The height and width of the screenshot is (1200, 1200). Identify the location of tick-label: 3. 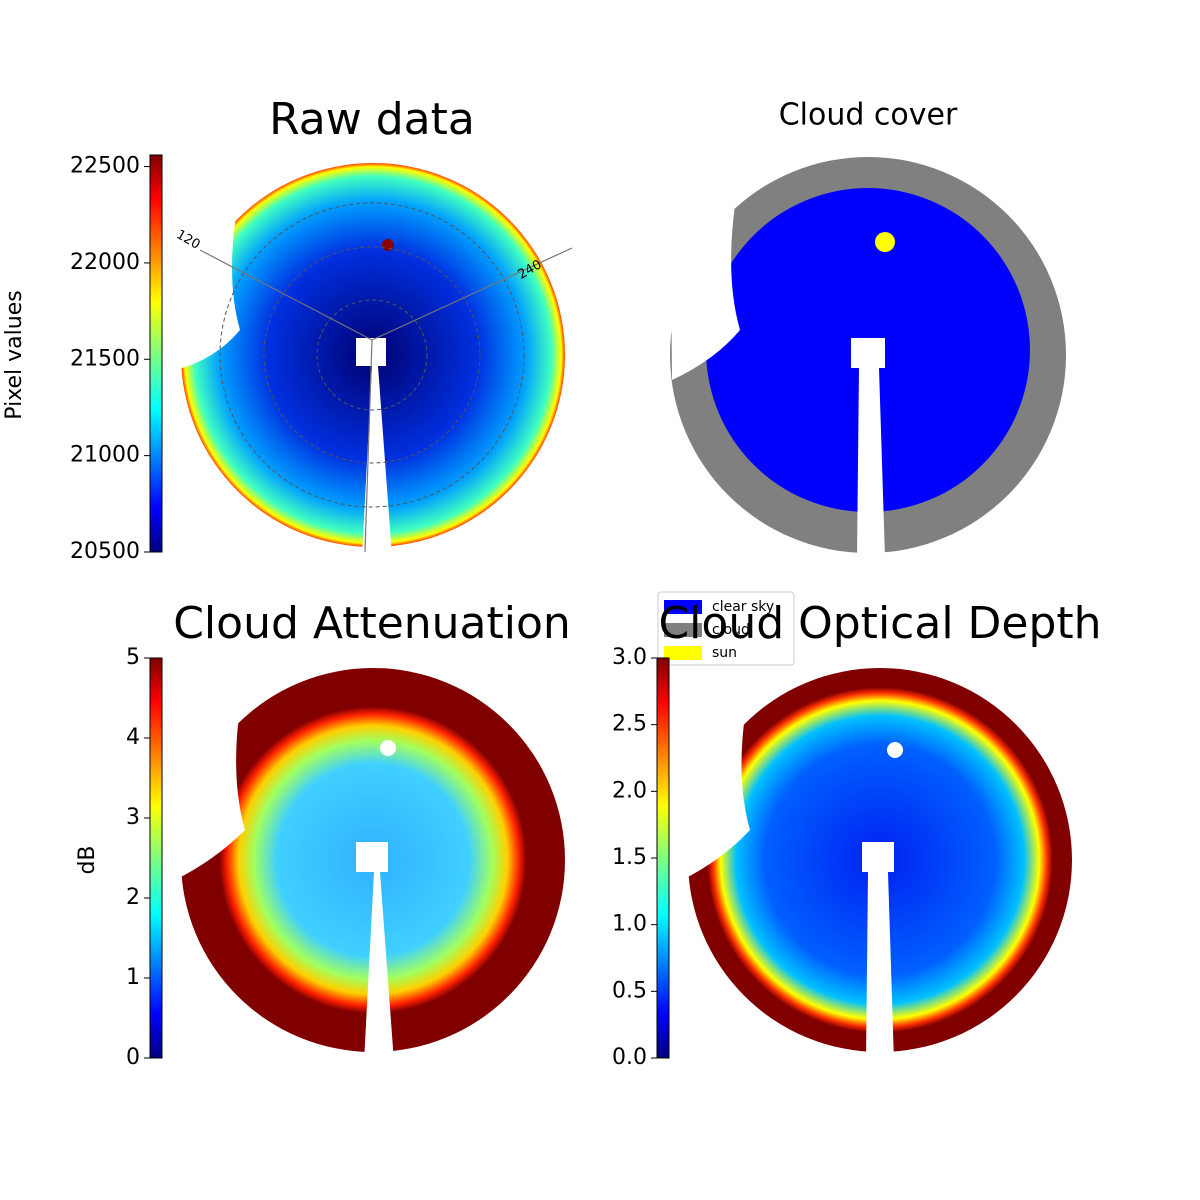
(133, 817).